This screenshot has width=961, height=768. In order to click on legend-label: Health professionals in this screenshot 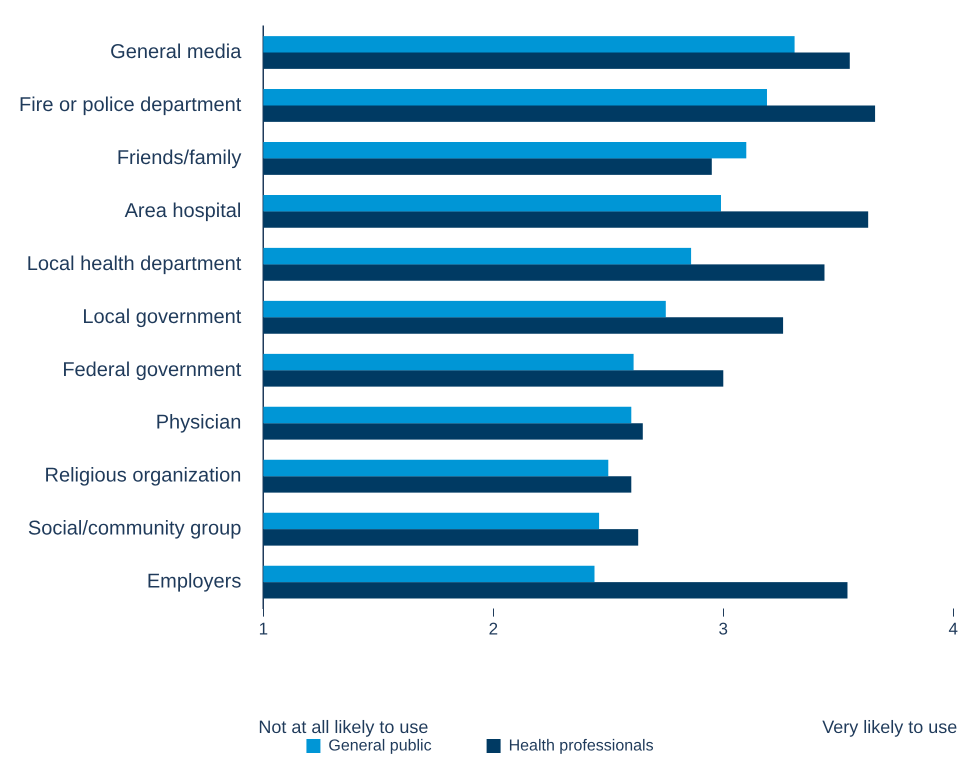, I will do `click(581, 745)`.